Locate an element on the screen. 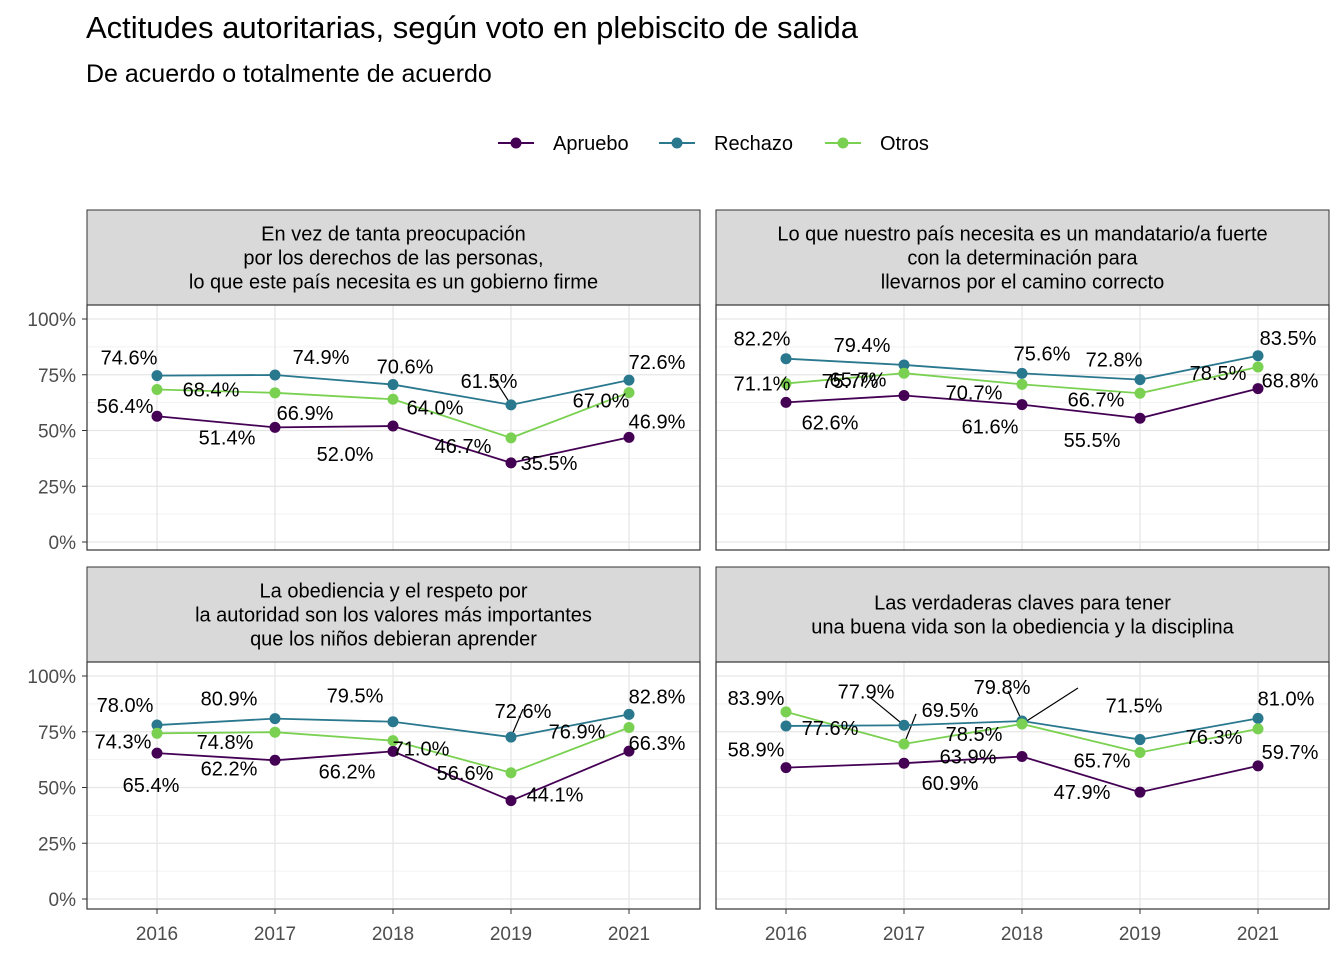 This screenshot has height=960, width=1344. data-label: 74.3% is located at coordinates (123, 742).